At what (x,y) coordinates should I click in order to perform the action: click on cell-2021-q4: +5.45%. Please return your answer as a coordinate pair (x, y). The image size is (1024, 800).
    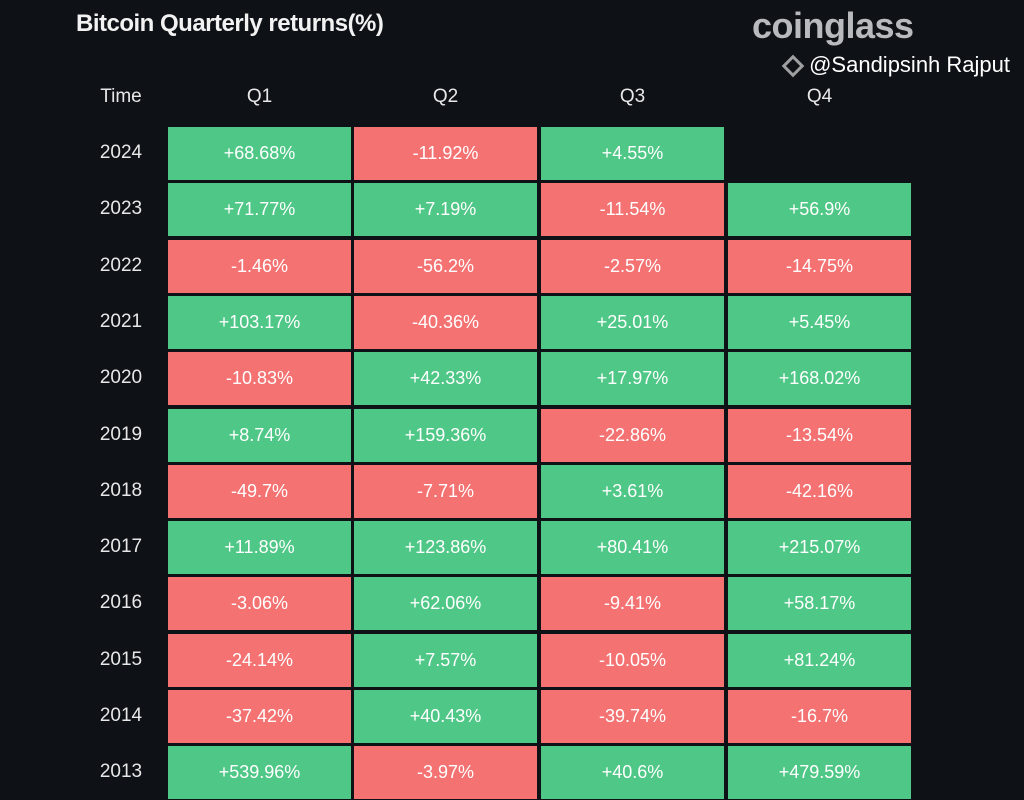
    Looking at the image, I should click on (819, 322).